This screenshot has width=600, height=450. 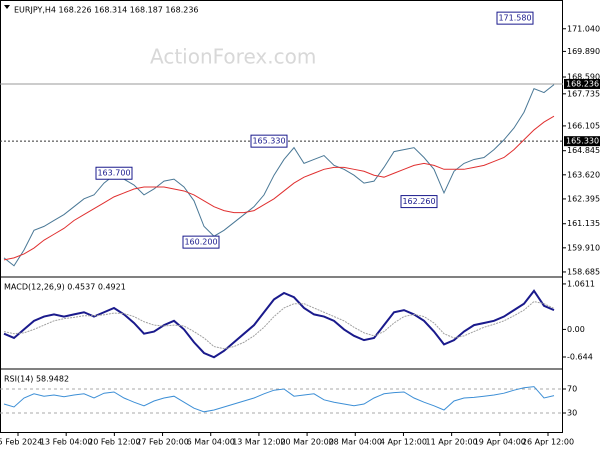 What do you see at coordinates (452, 442) in the screenshot?
I see `x-tick-label: 11 Apr 20:00` at bounding box center [452, 442].